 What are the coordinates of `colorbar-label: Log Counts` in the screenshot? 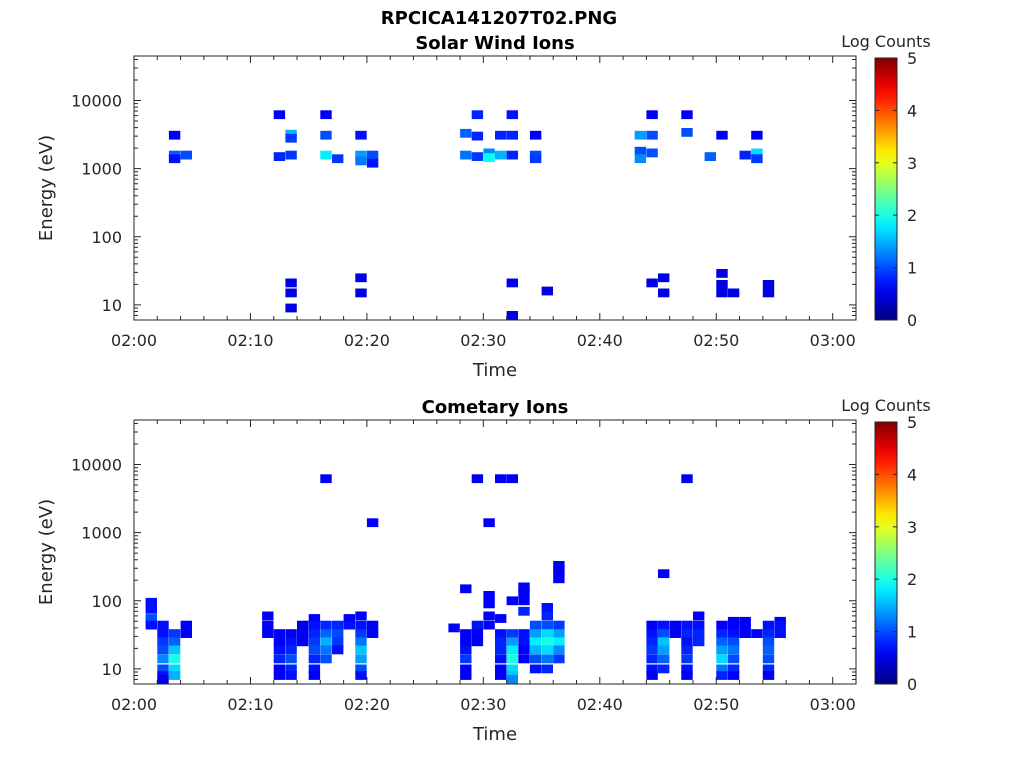 It's located at (886, 41).